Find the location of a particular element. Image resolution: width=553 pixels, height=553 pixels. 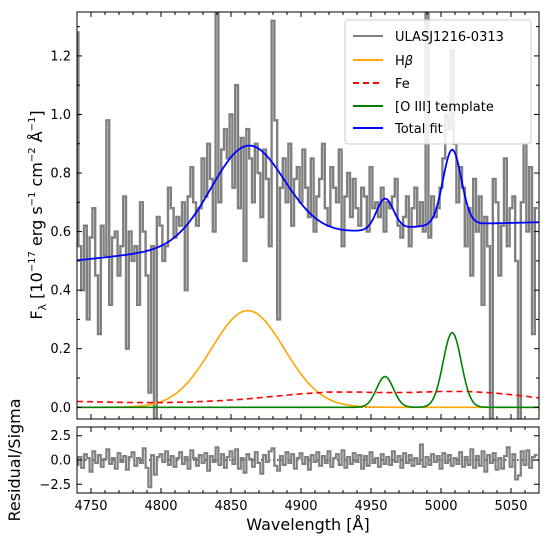

x-tick-label: 4900 is located at coordinates (300, 506).